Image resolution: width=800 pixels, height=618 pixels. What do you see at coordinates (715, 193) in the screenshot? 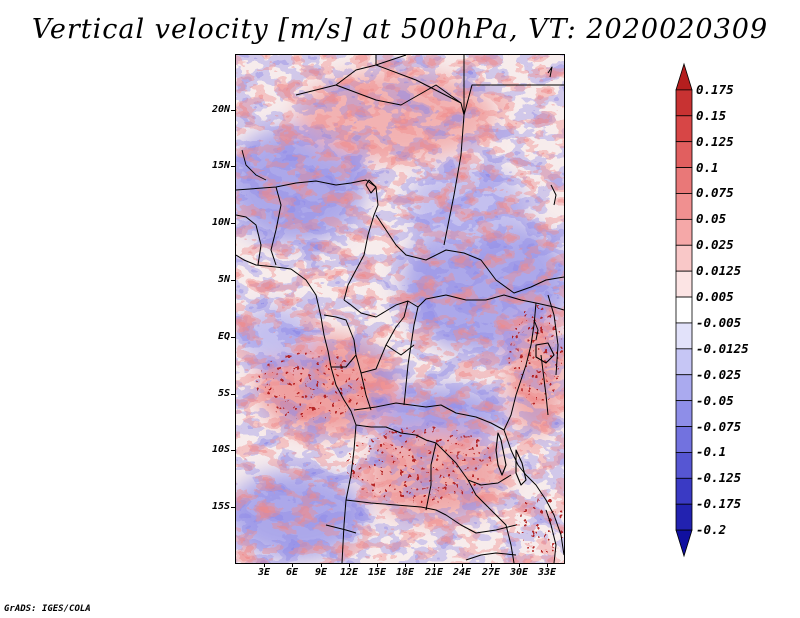
I see `colorbar-label: 0.075` at bounding box center [715, 193].